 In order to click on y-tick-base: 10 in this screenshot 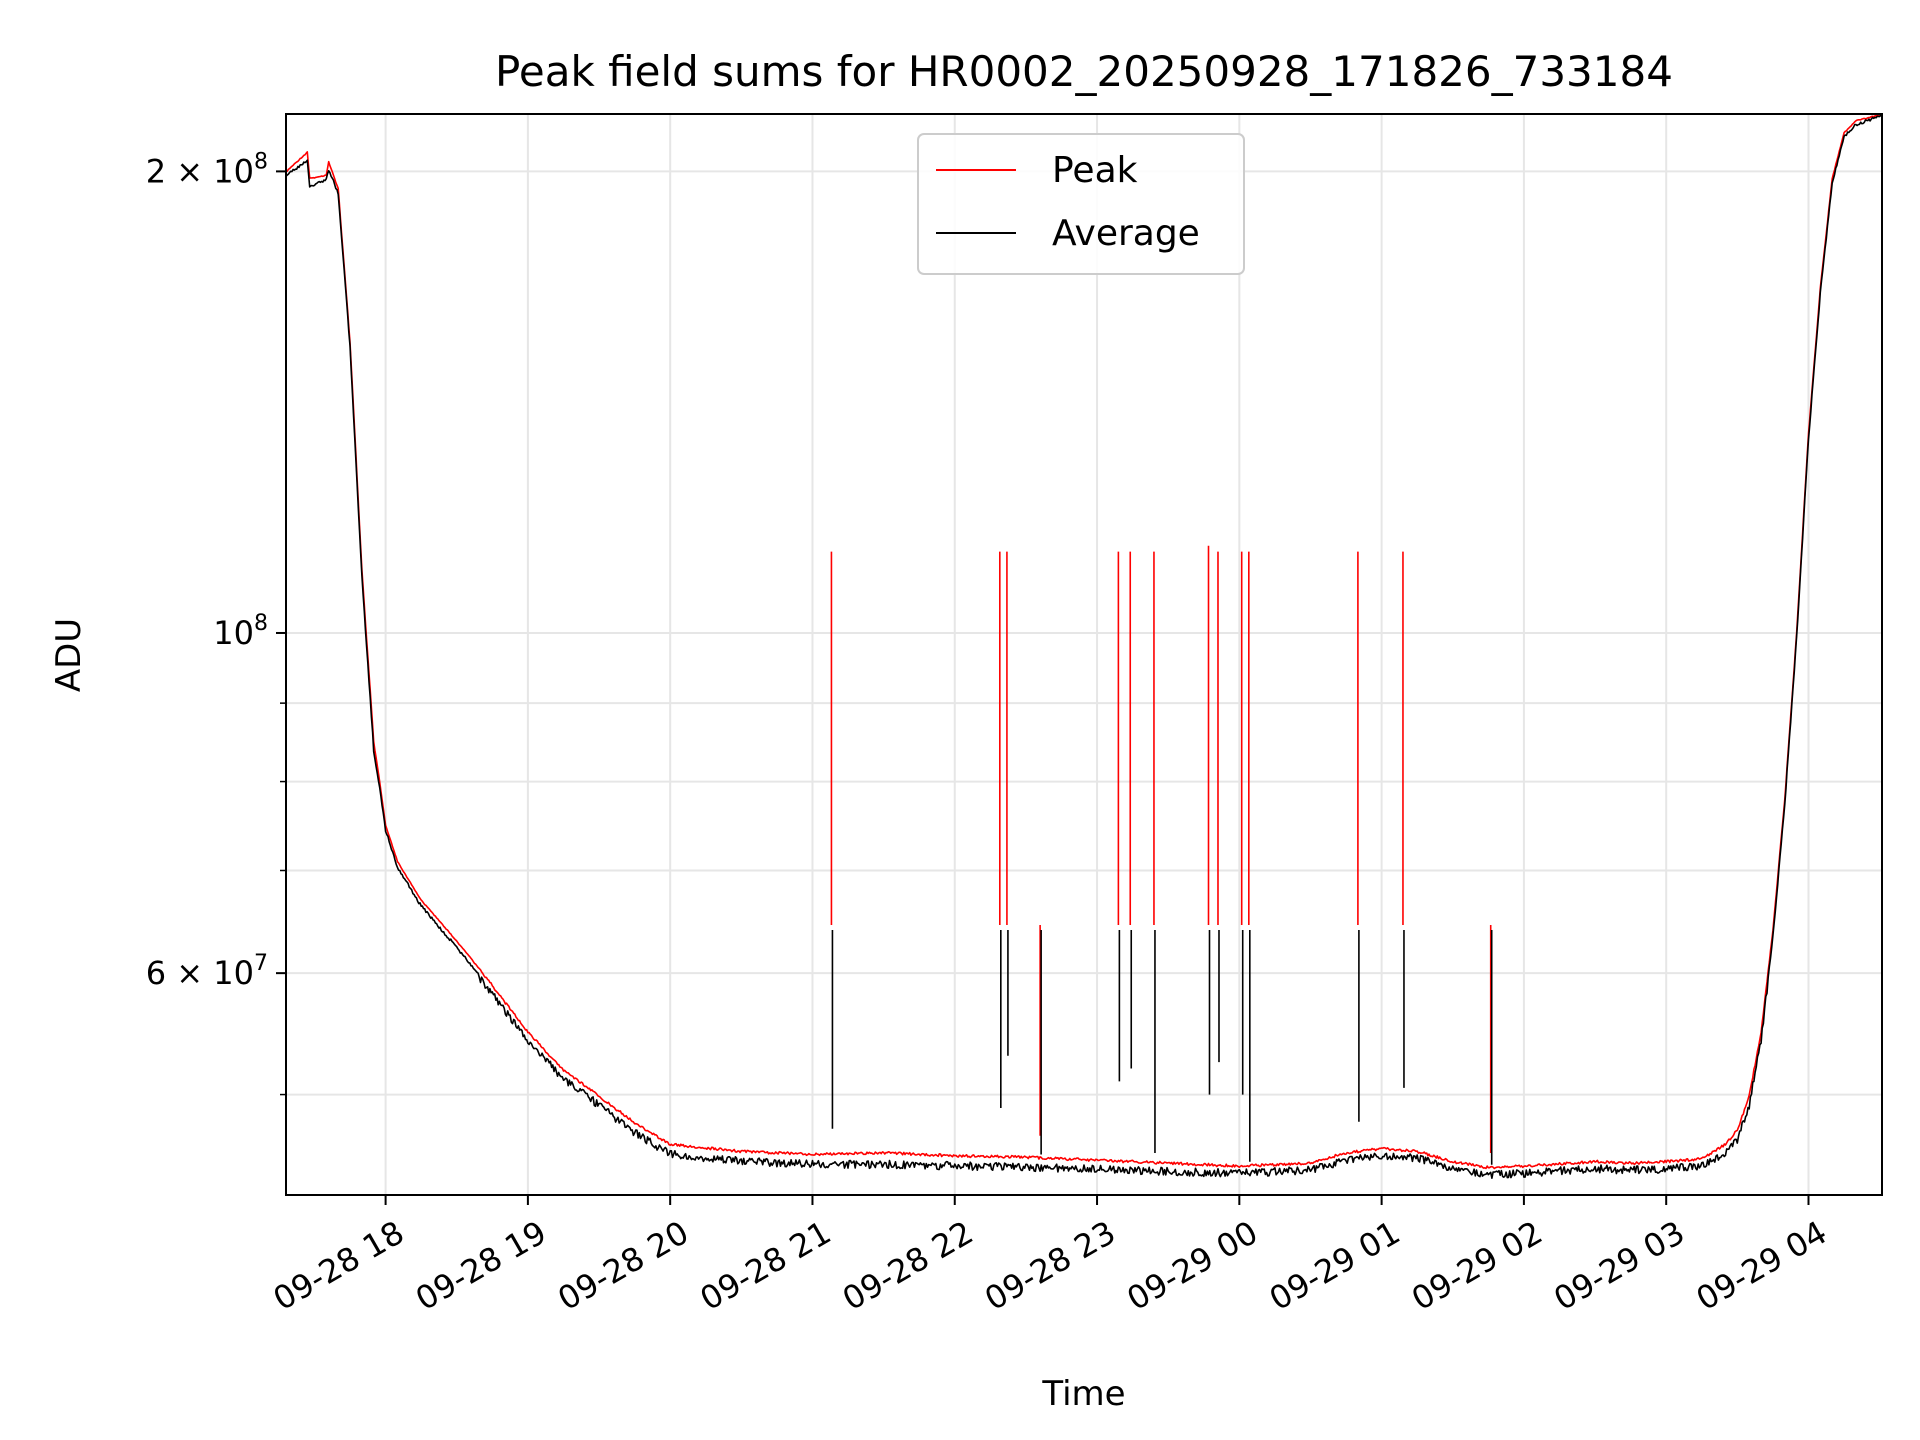, I will do `click(233, 633)`.